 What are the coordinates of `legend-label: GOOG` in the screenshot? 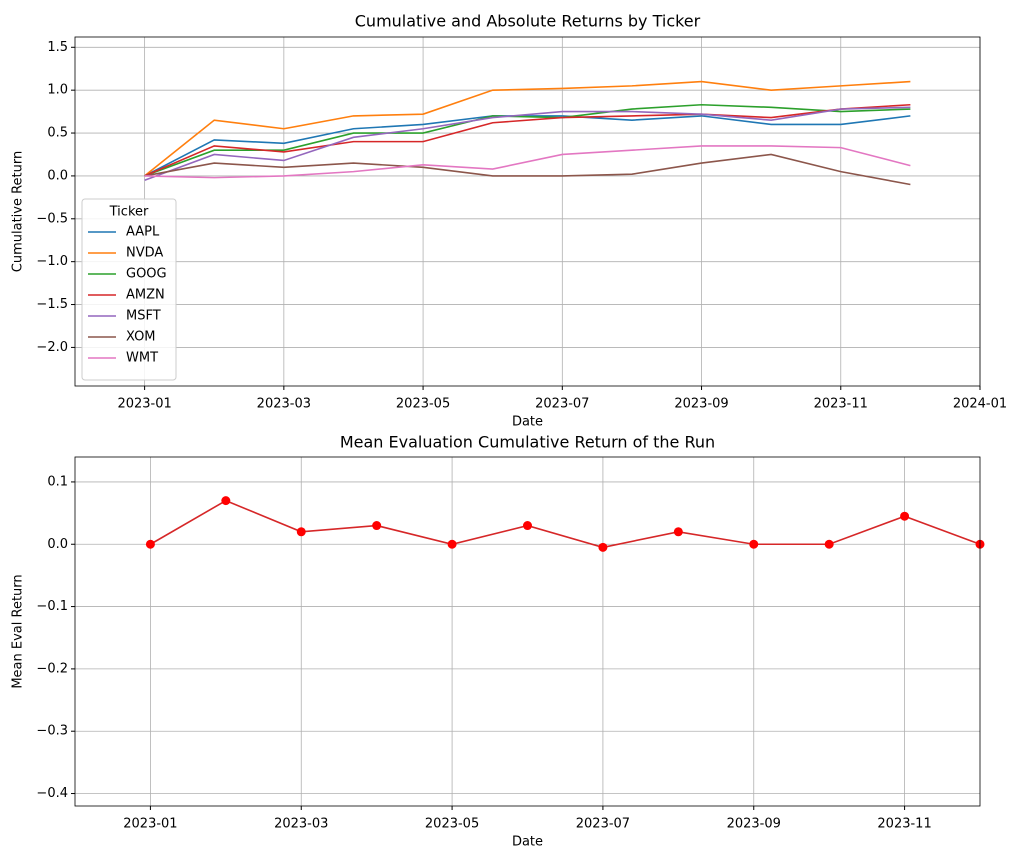 It's located at (146, 274).